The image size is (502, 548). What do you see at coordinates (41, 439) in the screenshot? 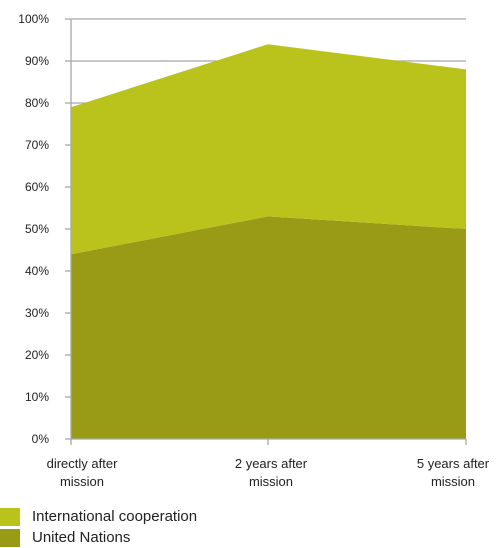
I see `y-tick-label: 0%` at bounding box center [41, 439].